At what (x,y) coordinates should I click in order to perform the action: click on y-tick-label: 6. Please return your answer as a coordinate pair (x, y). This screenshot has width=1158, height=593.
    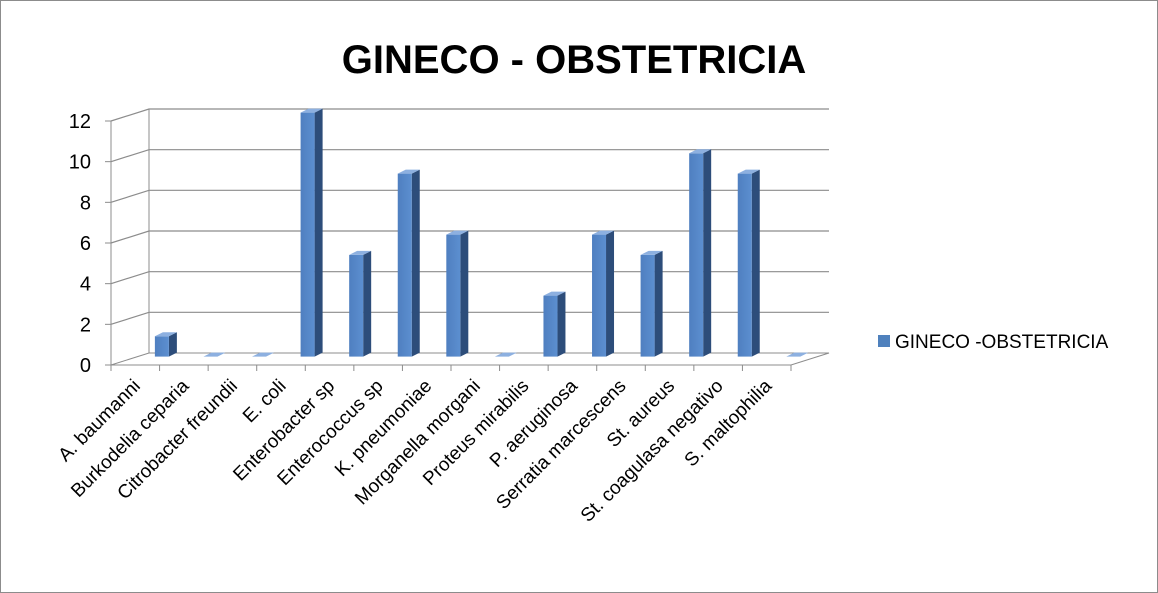
    Looking at the image, I should click on (85, 244).